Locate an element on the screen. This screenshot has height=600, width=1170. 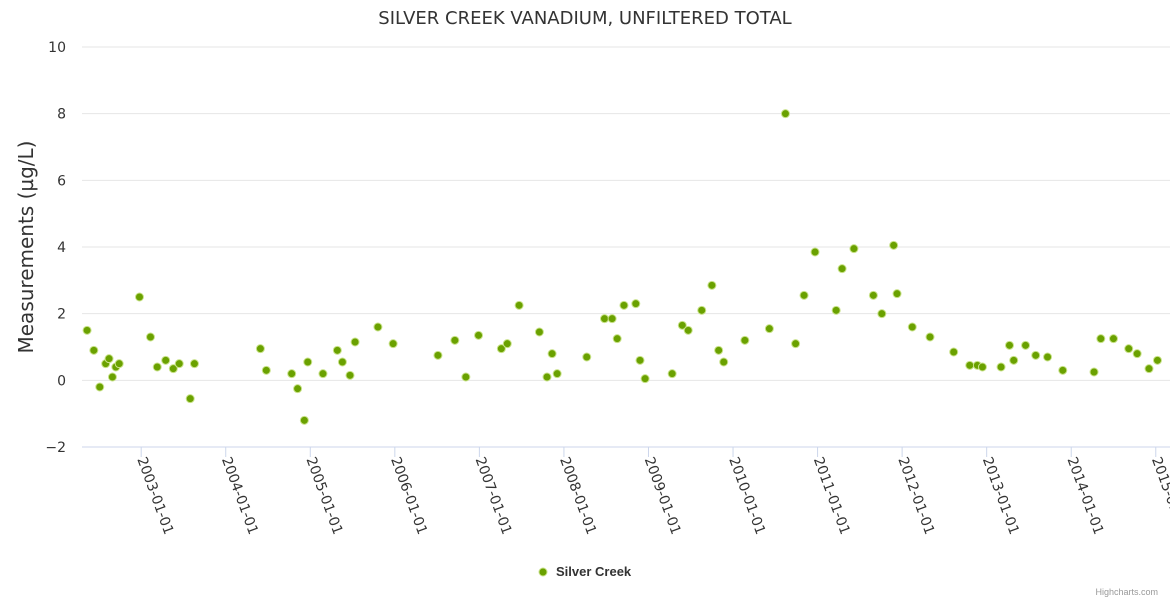
legend-label-silver-creek: Silver Creek is located at coordinates (594, 571).